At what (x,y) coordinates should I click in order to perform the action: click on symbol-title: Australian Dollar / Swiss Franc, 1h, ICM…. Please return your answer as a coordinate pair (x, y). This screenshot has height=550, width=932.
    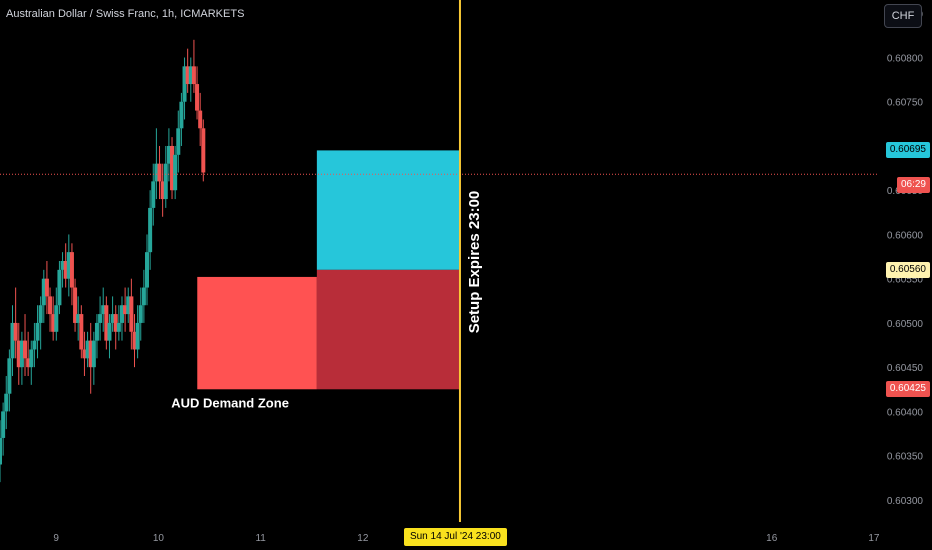
    Looking at the image, I should click on (125, 14).